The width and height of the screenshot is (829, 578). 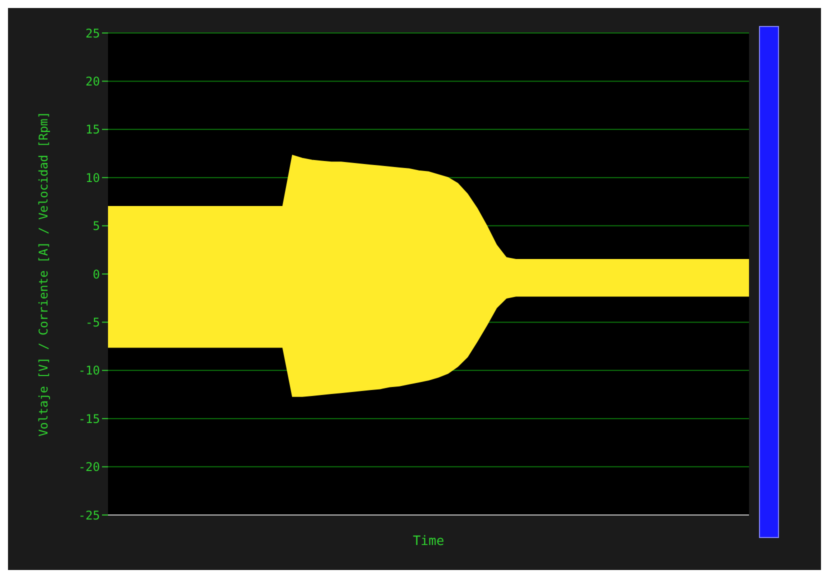 What do you see at coordinates (93, 81) in the screenshot?
I see `y-tick-label: 20` at bounding box center [93, 81].